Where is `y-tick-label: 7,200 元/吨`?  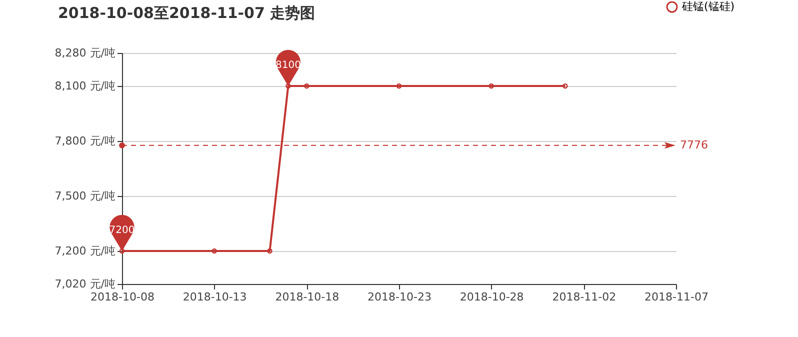 y-tick-label: 7,200 元/吨 is located at coordinates (85, 251).